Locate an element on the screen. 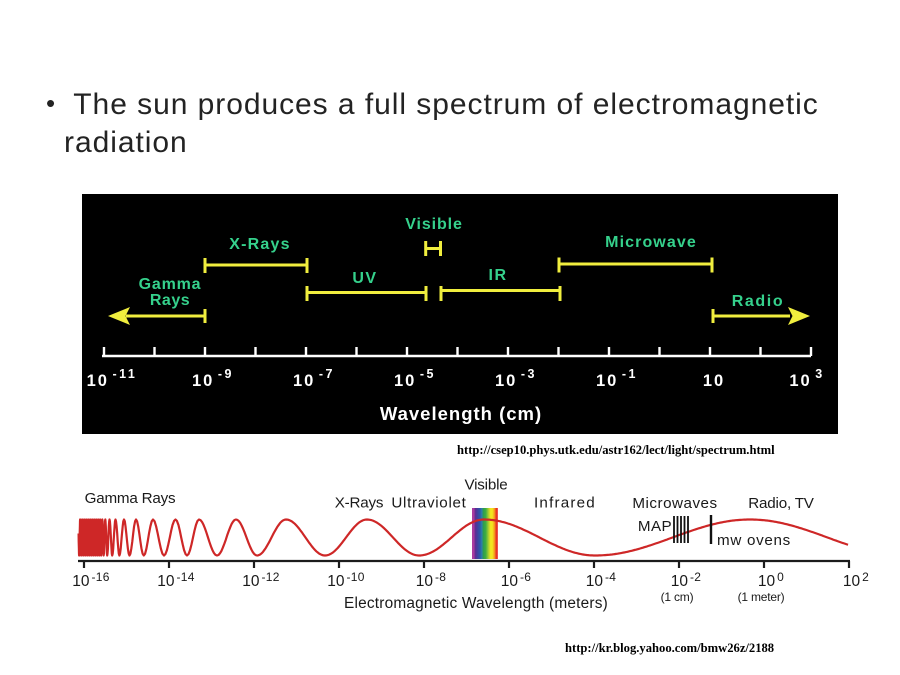 This screenshot has height=675, width=900. svg-text:102: 10 2 is located at coordinates (856, 580).